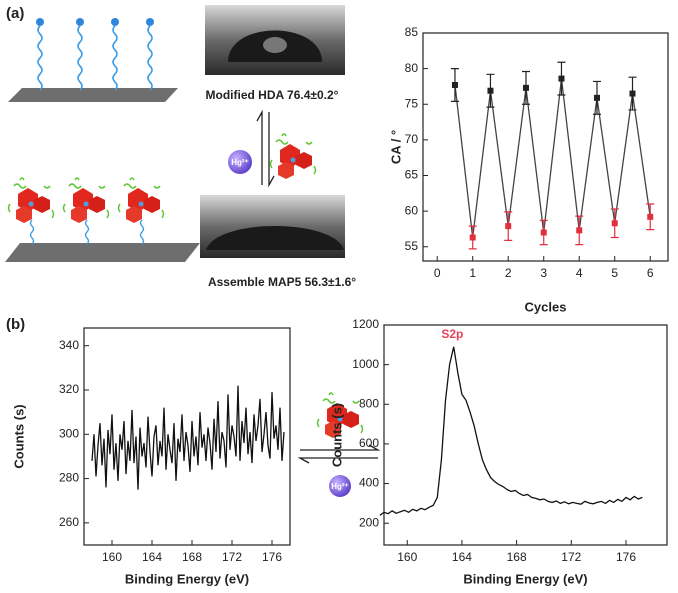 This screenshot has width=678, height=593. Describe the element at coordinates (272, 95) in the screenshot. I see `contact-angle-label: Modified HDA 76.4±0.2°` at that location.